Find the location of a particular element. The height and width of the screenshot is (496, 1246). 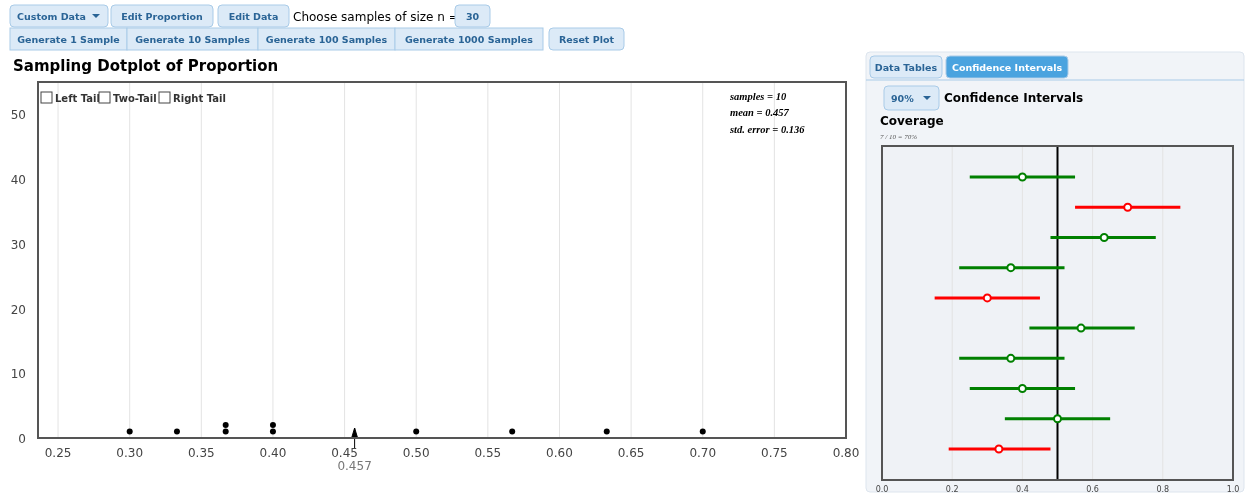

x-tick-label: 0.6 is located at coordinates (1092, 489).